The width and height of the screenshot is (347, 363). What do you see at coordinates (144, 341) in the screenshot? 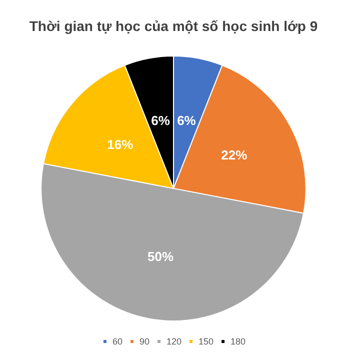
I see `legend-label: 90` at bounding box center [144, 341].